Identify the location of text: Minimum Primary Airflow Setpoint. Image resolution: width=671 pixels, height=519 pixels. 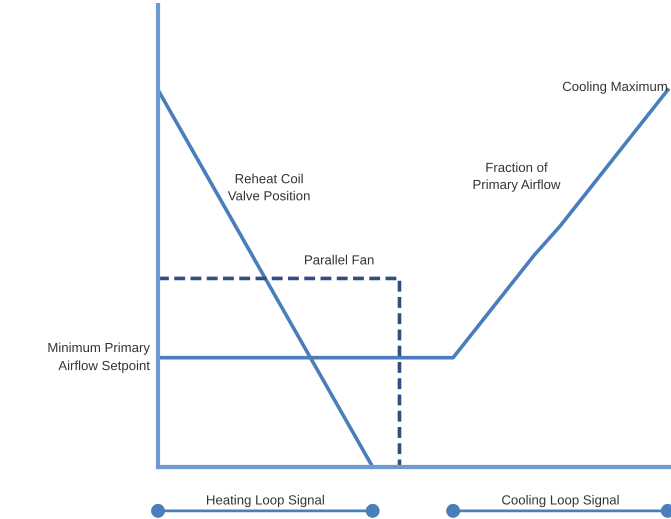
(99, 357).